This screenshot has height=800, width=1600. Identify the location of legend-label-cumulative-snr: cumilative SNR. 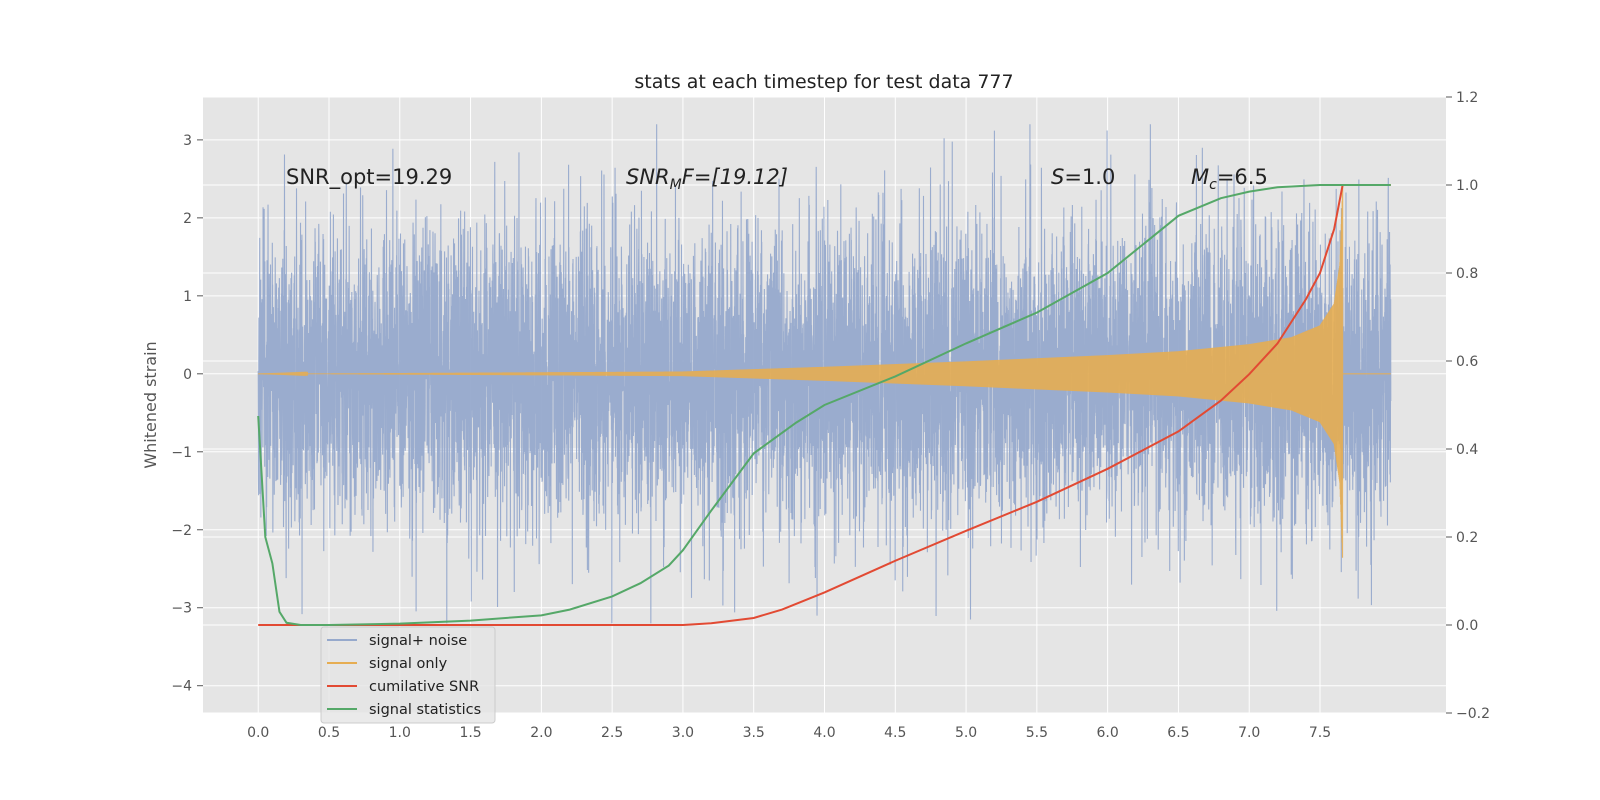
(424, 687).